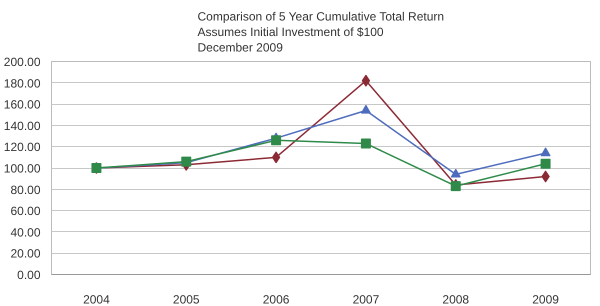  Describe the element at coordinates (366, 299) in the screenshot. I see `x-tick-label: 2007` at that location.